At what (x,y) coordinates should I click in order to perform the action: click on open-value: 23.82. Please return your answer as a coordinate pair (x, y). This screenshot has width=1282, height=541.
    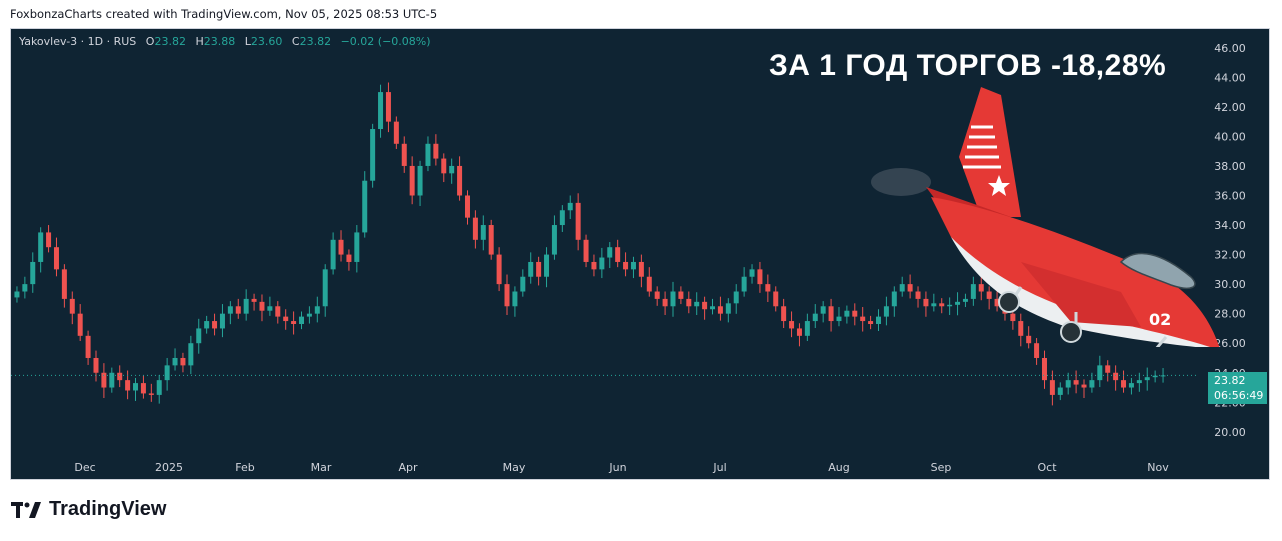
    Looking at the image, I should click on (170, 41).